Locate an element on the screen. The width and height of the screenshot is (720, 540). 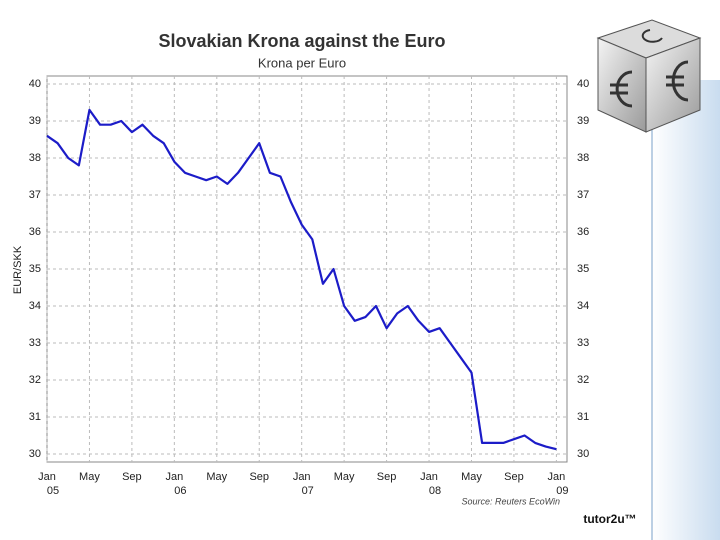
y-tick-label-right: 40 is located at coordinates (583, 84).